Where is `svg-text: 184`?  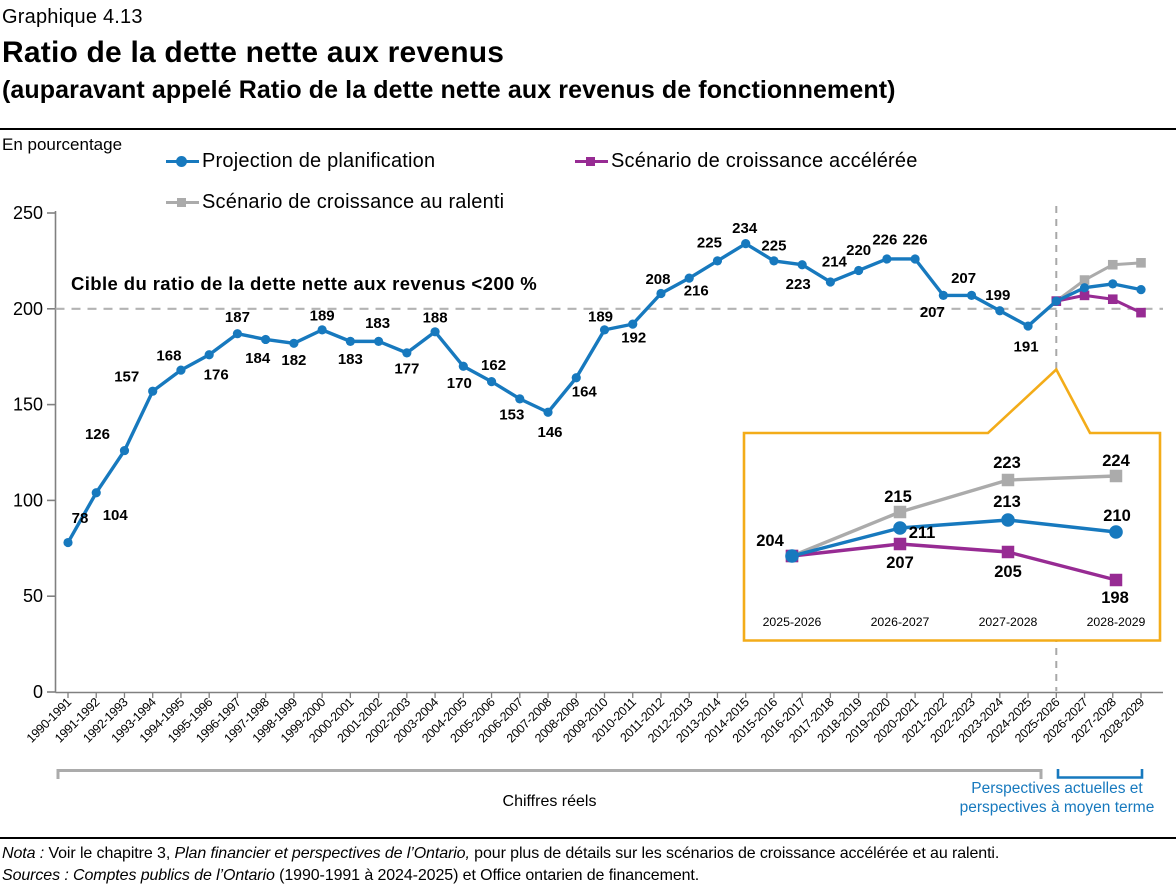
svg-text: 184 is located at coordinates (258, 358).